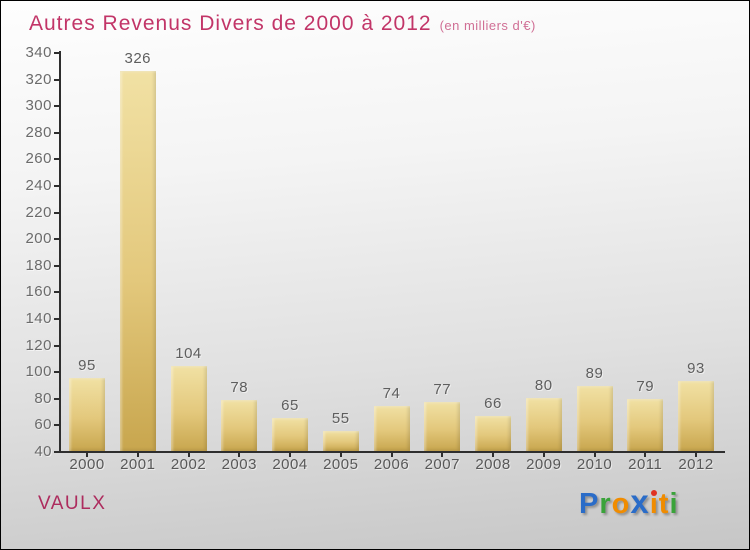  Describe the element at coordinates (38, 159) in the screenshot. I see `y-tick-label: 260` at that location.